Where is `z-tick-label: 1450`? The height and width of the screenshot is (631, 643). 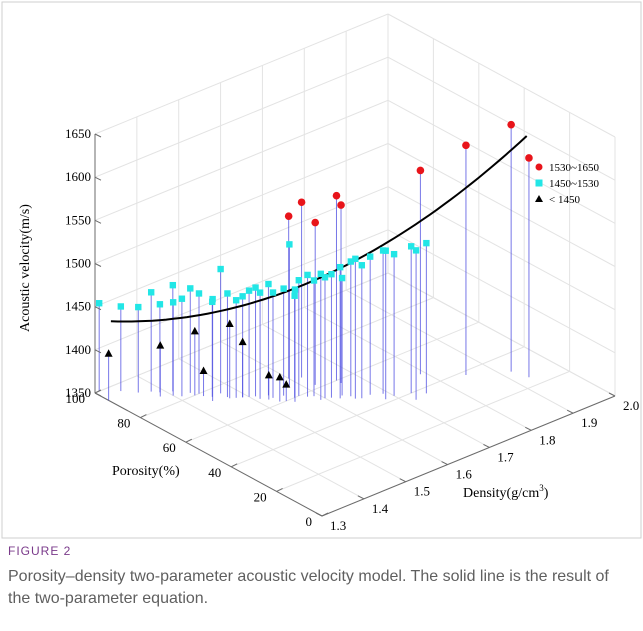 z-tick-label: 1450 is located at coordinates (78, 306).